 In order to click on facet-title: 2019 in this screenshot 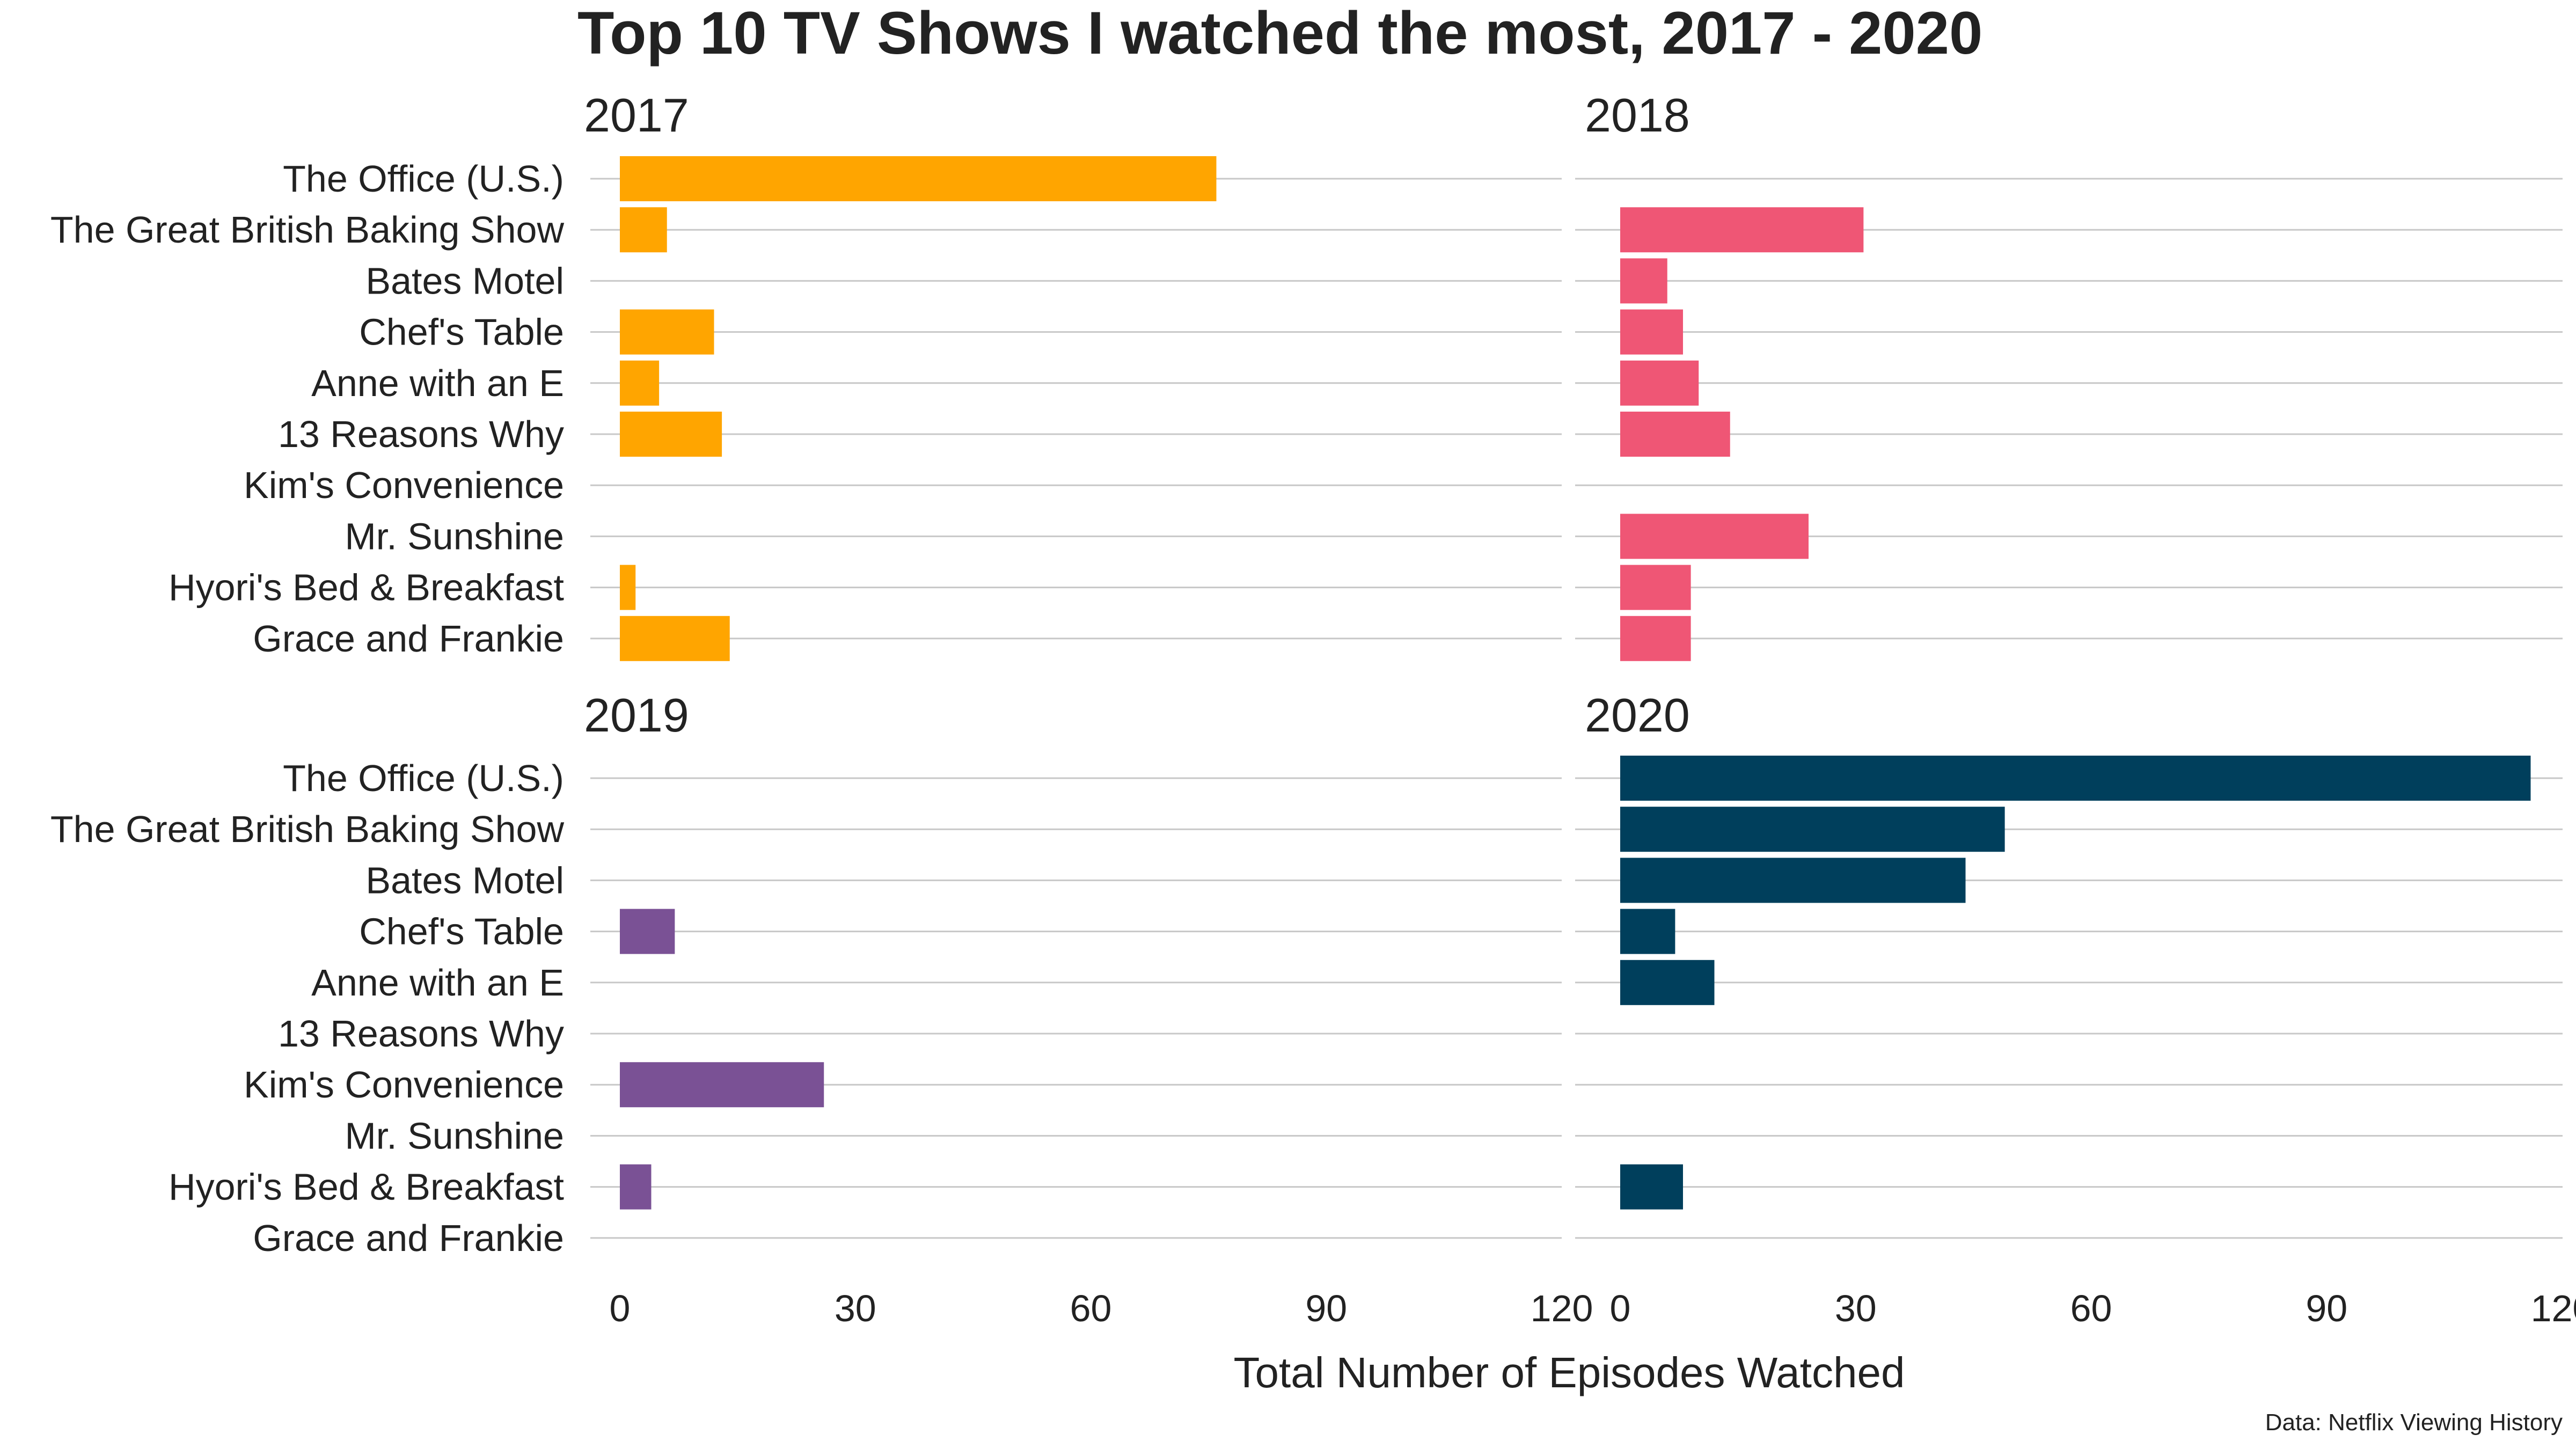, I will do `click(636, 715)`.